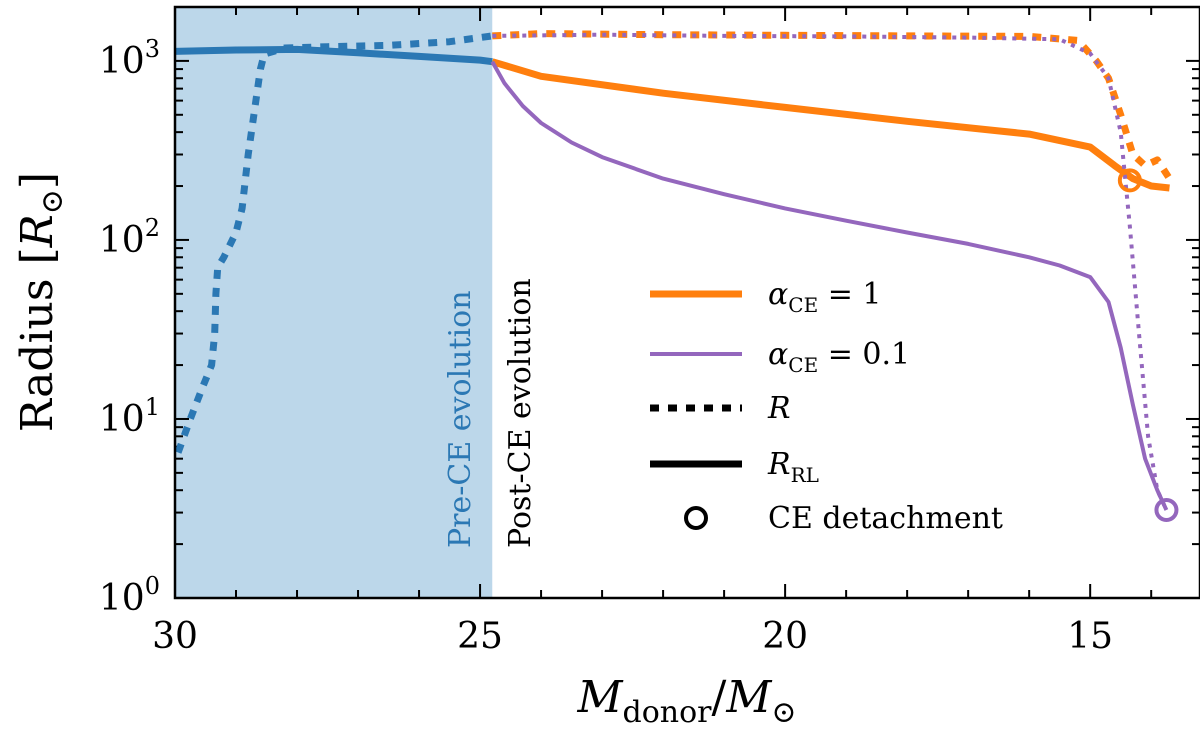 Image resolution: width=1200 pixels, height=746 pixels. I want to click on y-axis-title: Radius [R⊙], so click(41, 302).